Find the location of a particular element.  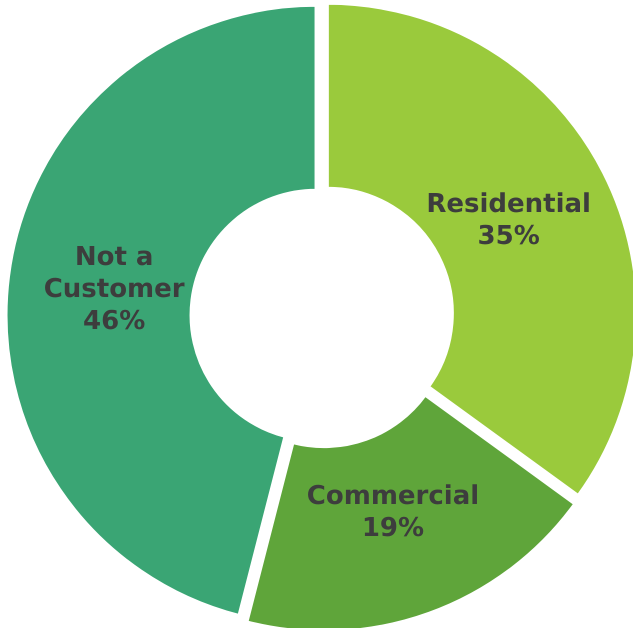

slice-label: Residential is located at coordinates (508, 204).